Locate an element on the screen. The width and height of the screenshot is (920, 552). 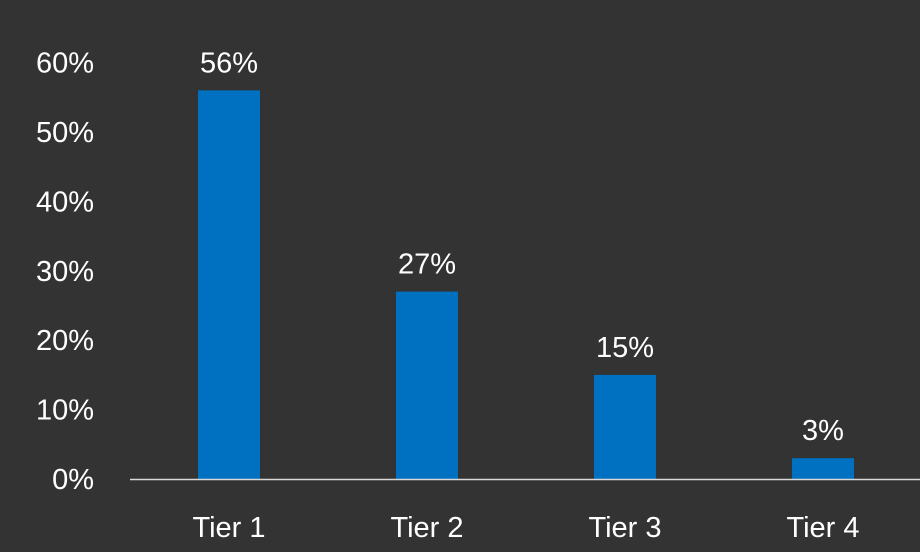
y-tick-label: 50% is located at coordinates (65, 133).